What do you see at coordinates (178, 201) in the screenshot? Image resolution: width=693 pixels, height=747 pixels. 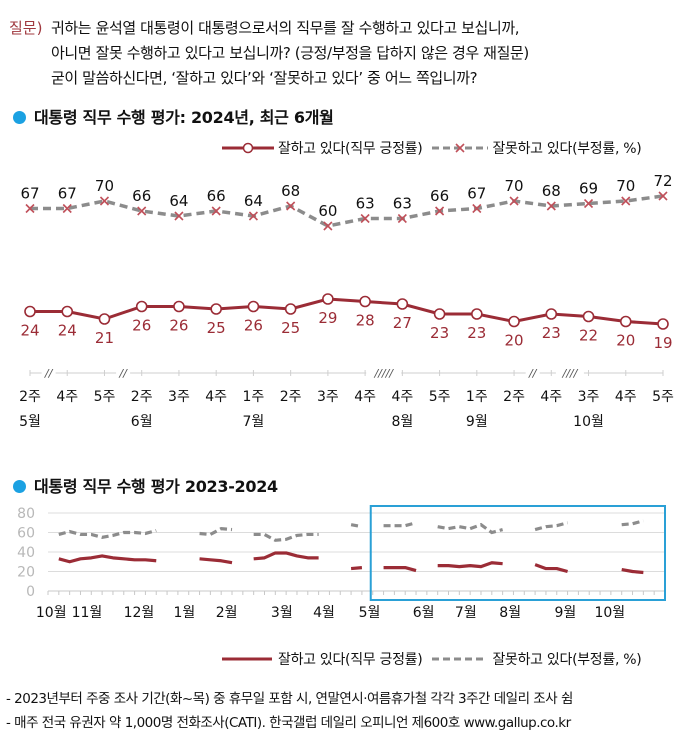 I see `negative-data-label: 64` at bounding box center [178, 201].